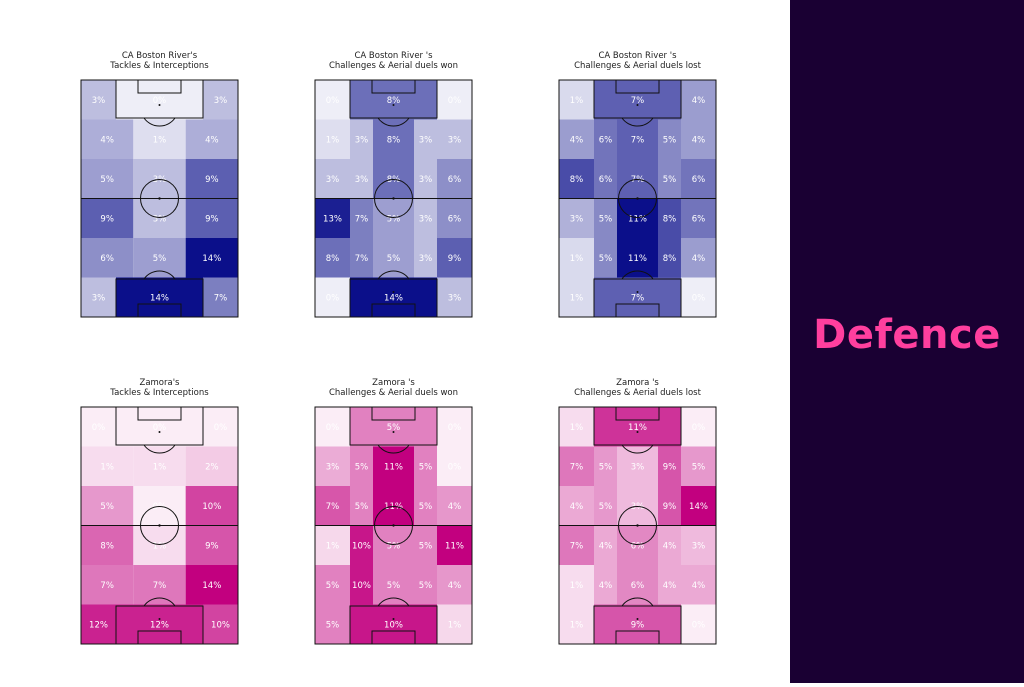 The image size is (1024, 687). I want to click on cell-value-label: 2%, so click(212, 467).